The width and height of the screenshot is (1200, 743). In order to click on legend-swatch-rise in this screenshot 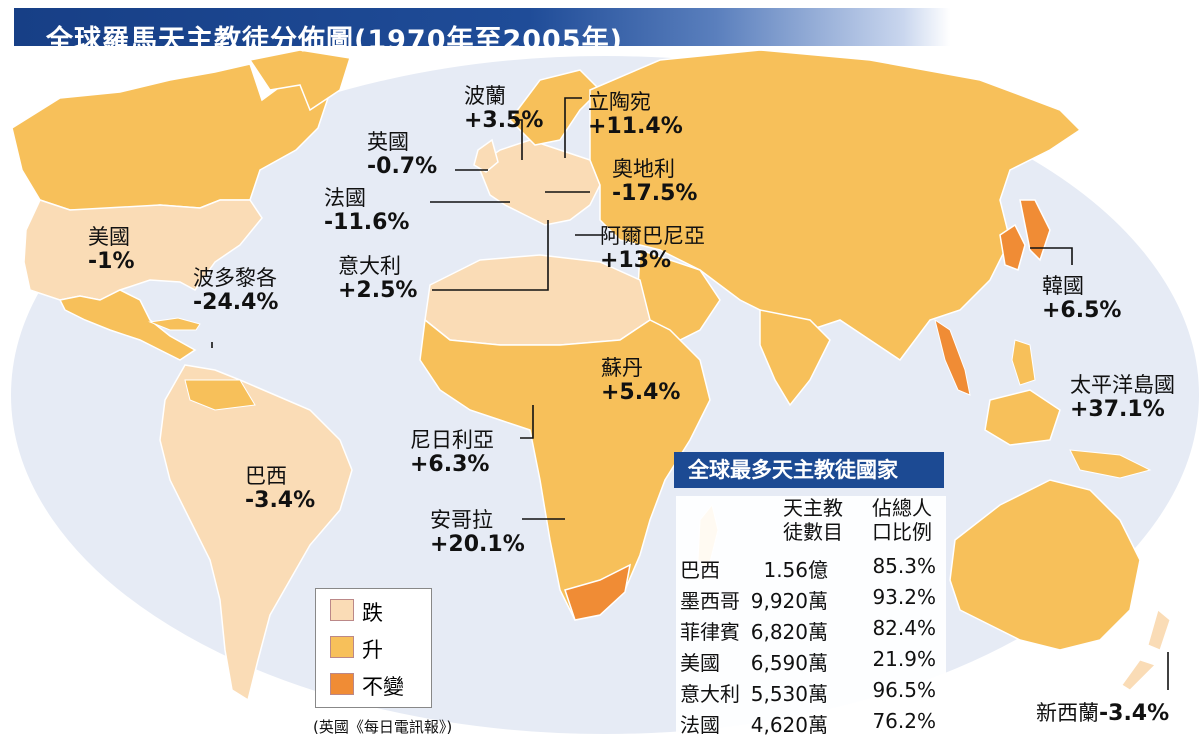, I will do `click(342, 647)`.